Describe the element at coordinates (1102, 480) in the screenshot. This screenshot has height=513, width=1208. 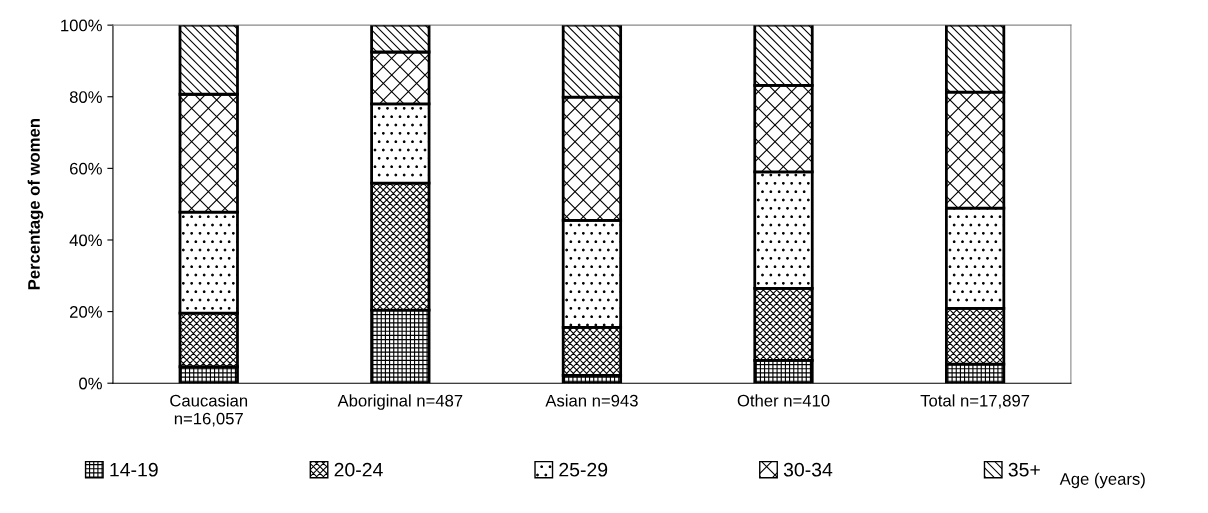
I see `legend-title: Age (years)` at that location.